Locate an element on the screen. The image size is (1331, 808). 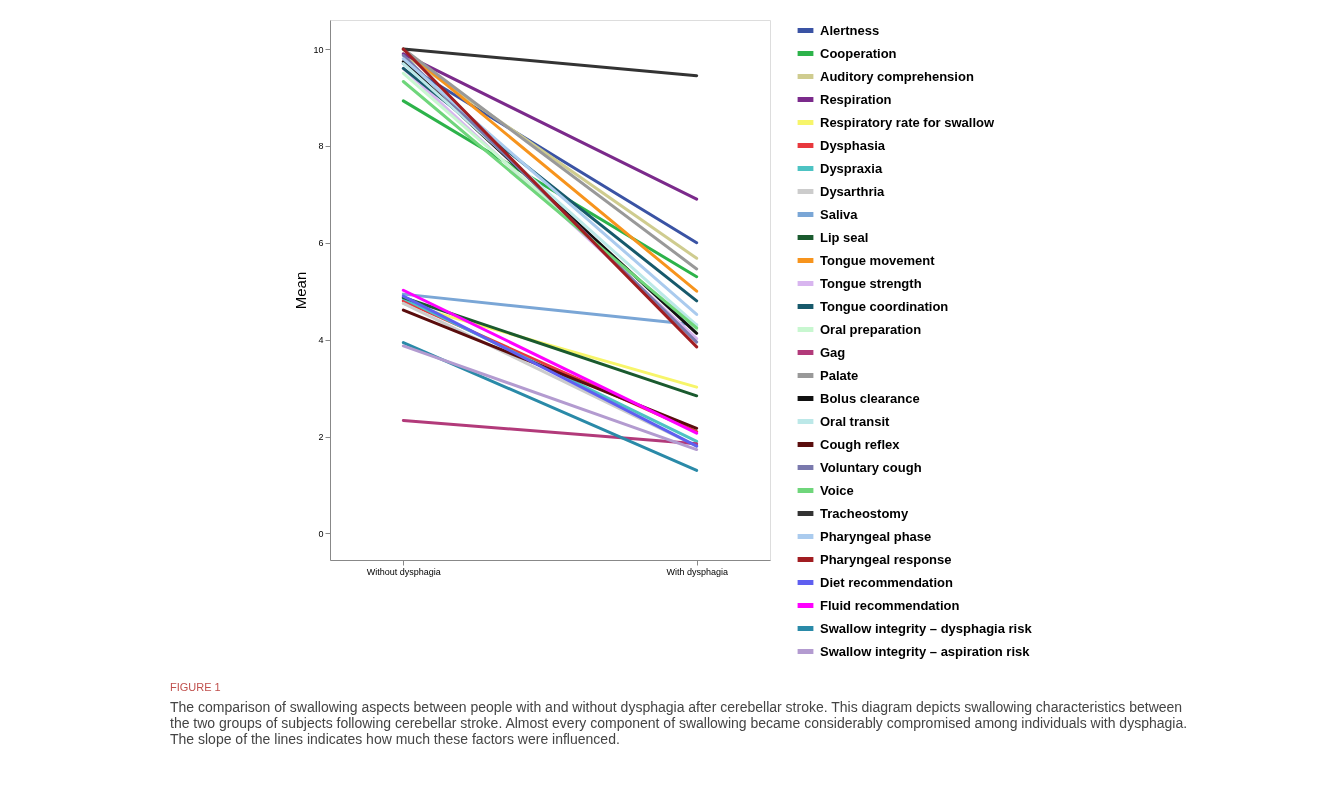
y-axis-title: Mean is located at coordinates (301, 290).